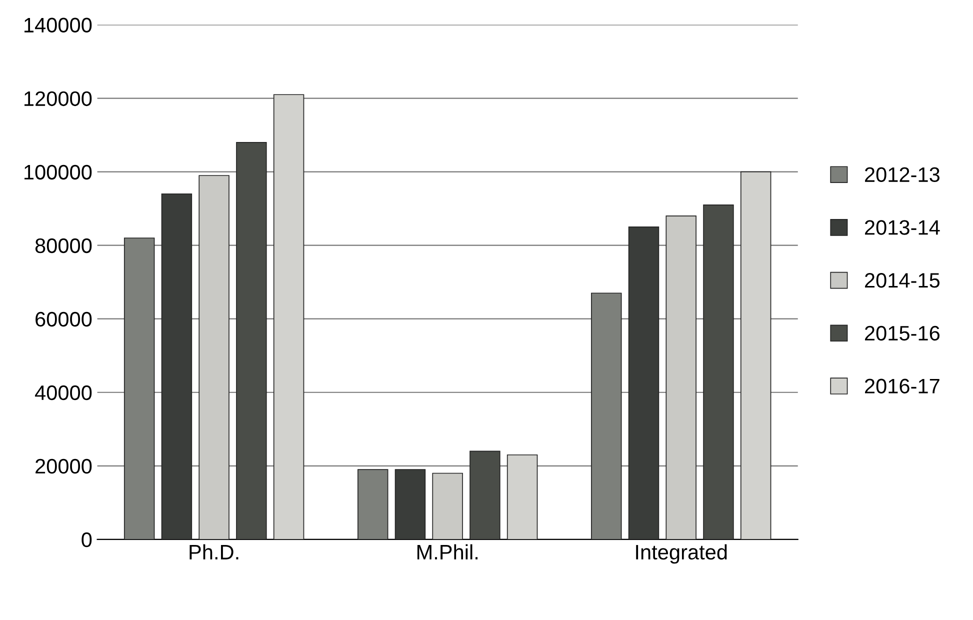  I want to click on legend-label: 2015-16, so click(902, 333).